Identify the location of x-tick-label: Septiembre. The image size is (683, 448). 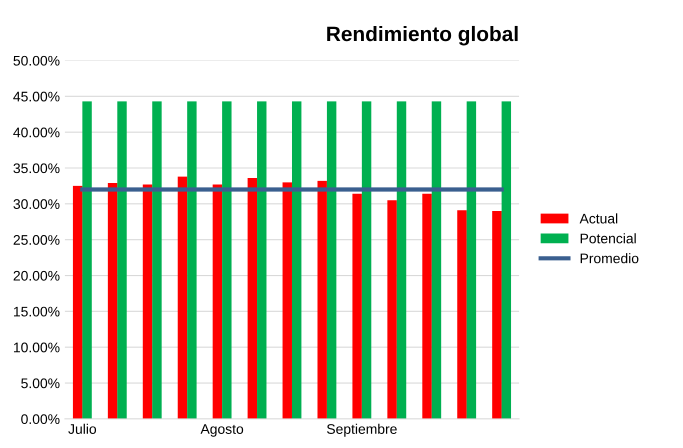
(361, 430).